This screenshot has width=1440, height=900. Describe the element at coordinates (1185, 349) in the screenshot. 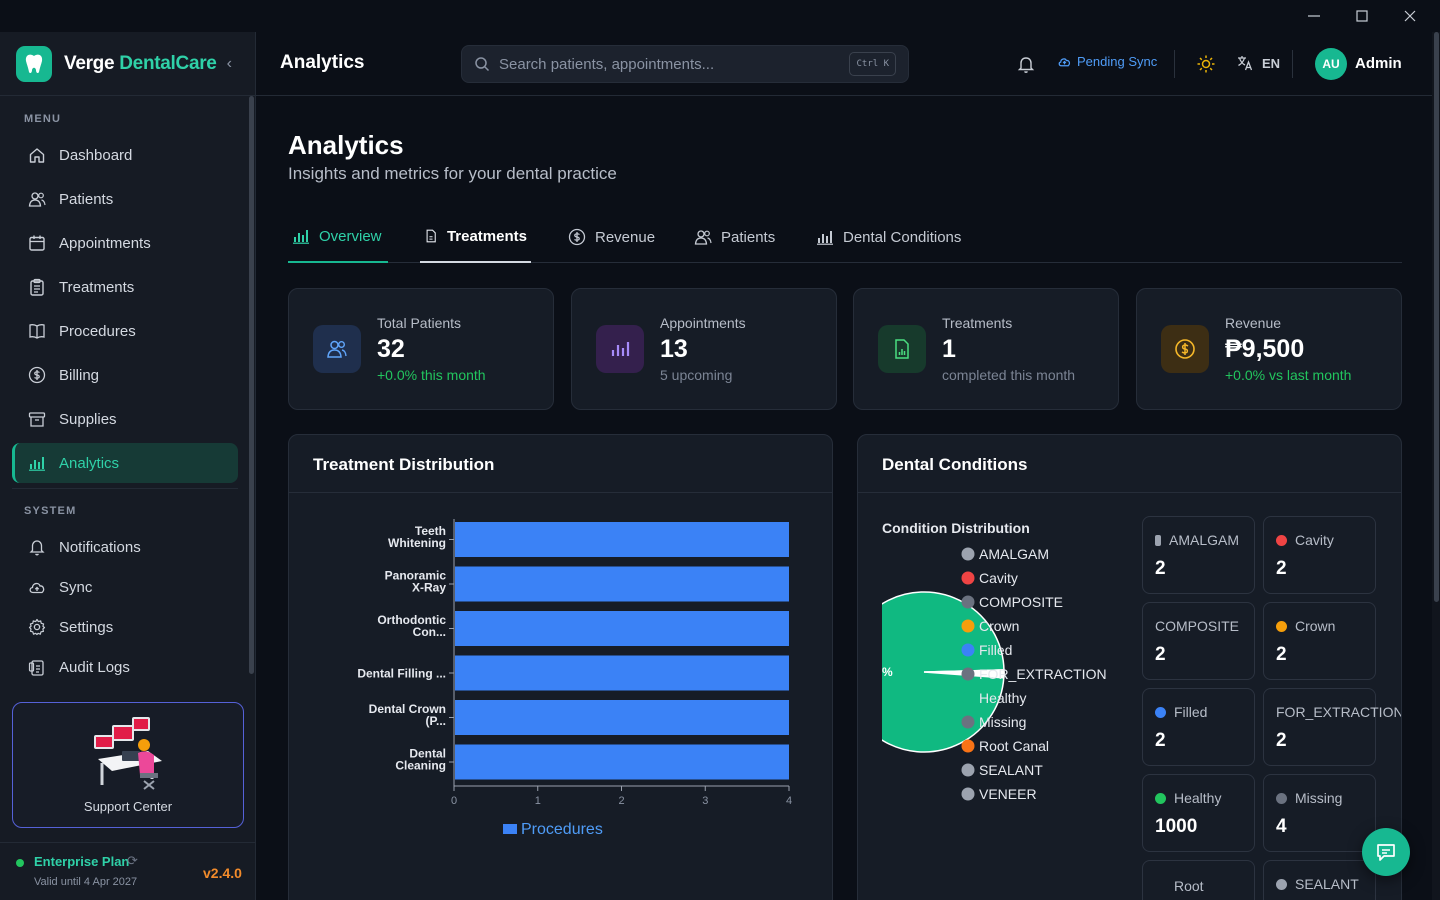

I see `dollar-circle-icon` at that location.